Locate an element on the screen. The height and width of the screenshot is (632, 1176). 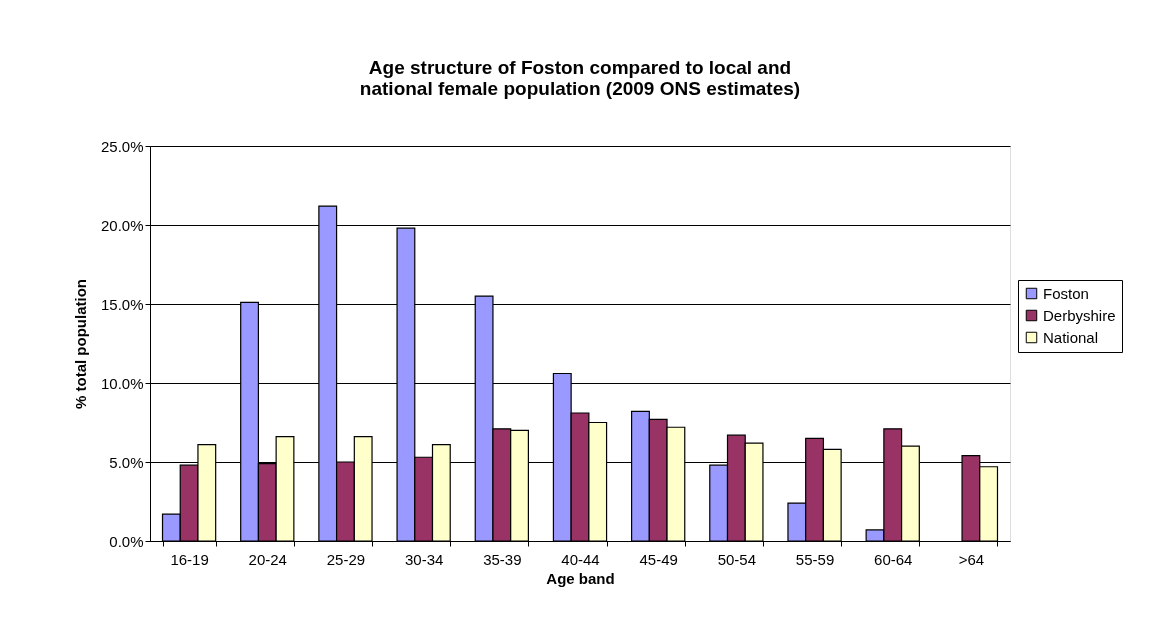
y-tick-label: 0.0% is located at coordinates (126, 541).